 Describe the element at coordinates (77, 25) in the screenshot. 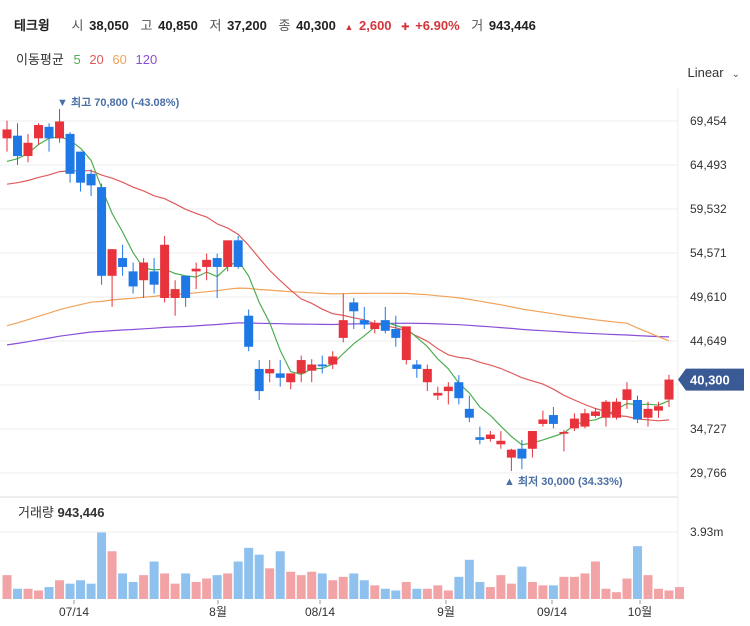

I see `open-label: 시` at that location.